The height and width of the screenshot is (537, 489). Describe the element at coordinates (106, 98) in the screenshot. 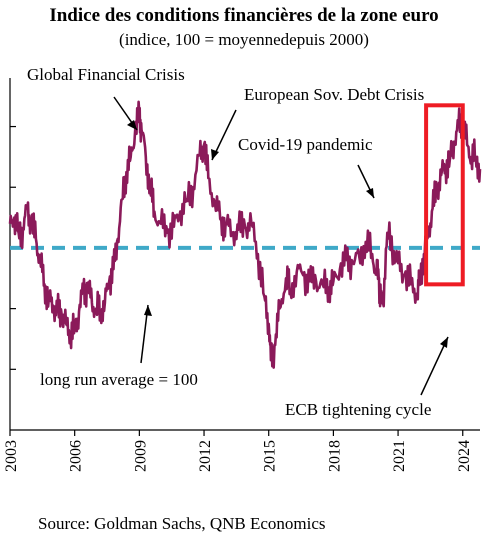

I see `annotation-global-financial-crisis: Global Financial Crisis` at that location.